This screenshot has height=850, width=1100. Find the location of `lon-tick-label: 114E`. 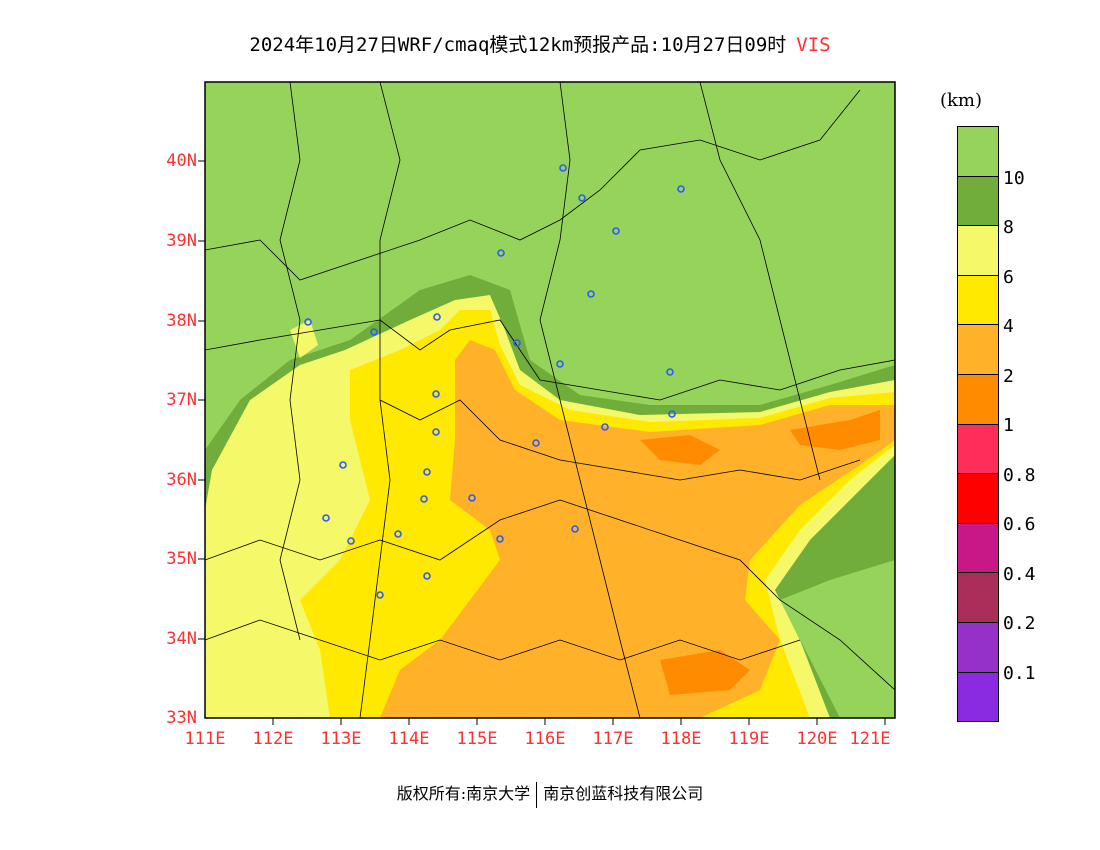

lon-tick-label: 114E is located at coordinates (409, 739).